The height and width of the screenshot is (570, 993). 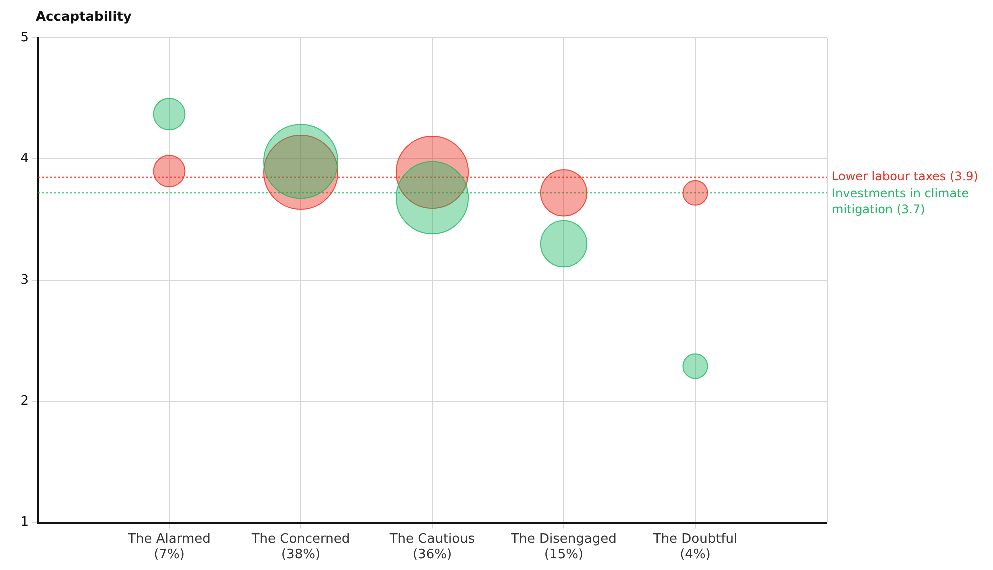 I want to click on x-tick-label: The Alarmed (7%), so click(x=169, y=547).